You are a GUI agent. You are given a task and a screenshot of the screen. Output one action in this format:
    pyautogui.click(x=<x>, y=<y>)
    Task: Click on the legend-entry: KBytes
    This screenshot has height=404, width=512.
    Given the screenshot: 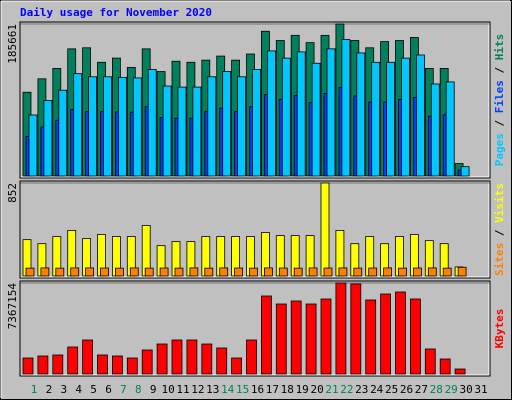 What is the action you would take?
    pyautogui.click(x=499, y=329)
    